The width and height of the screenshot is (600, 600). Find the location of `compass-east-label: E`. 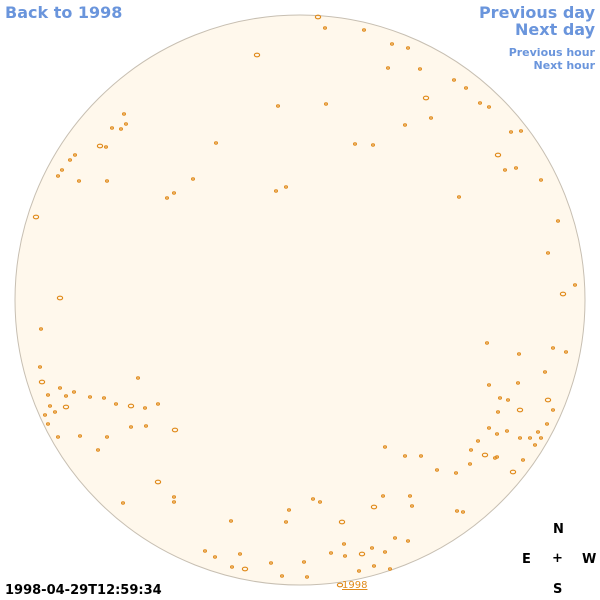

compass-east-label: E is located at coordinates (526, 559).